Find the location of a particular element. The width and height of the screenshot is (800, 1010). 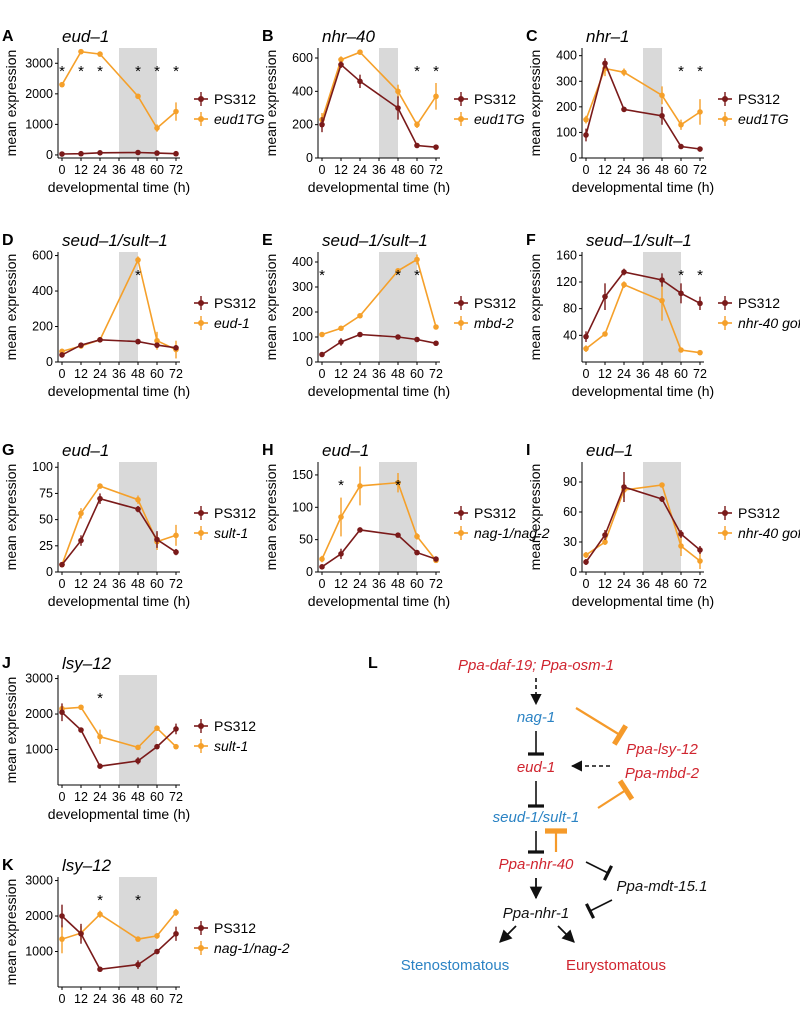

panel-label: E is located at coordinates (267, 240).